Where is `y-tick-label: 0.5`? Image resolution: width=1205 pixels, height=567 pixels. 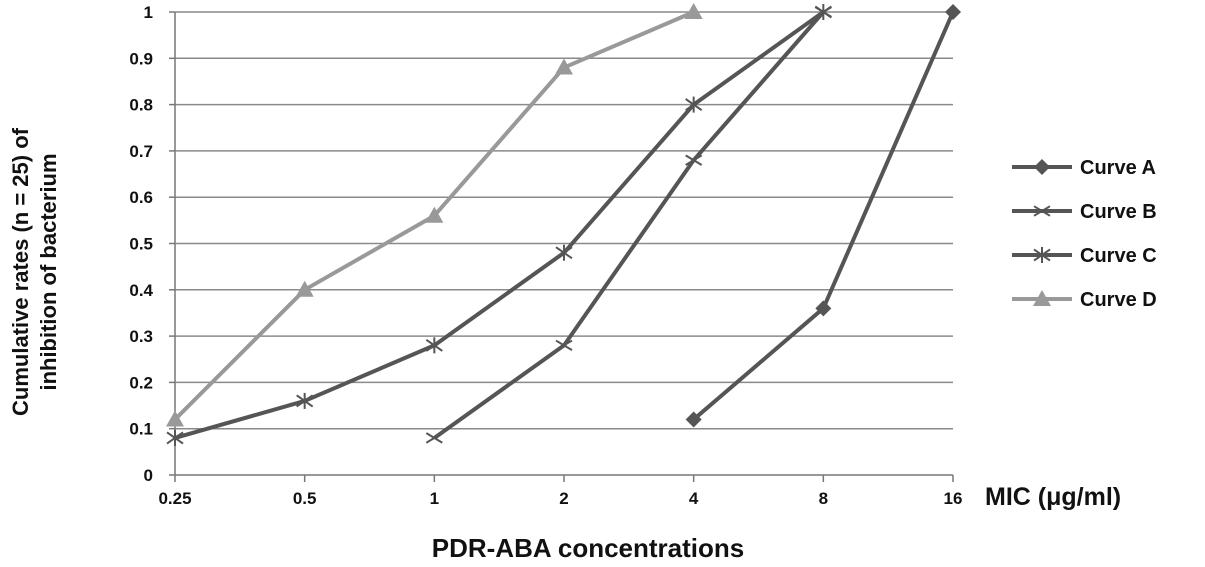
y-tick-label: 0.5 is located at coordinates (141, 244).